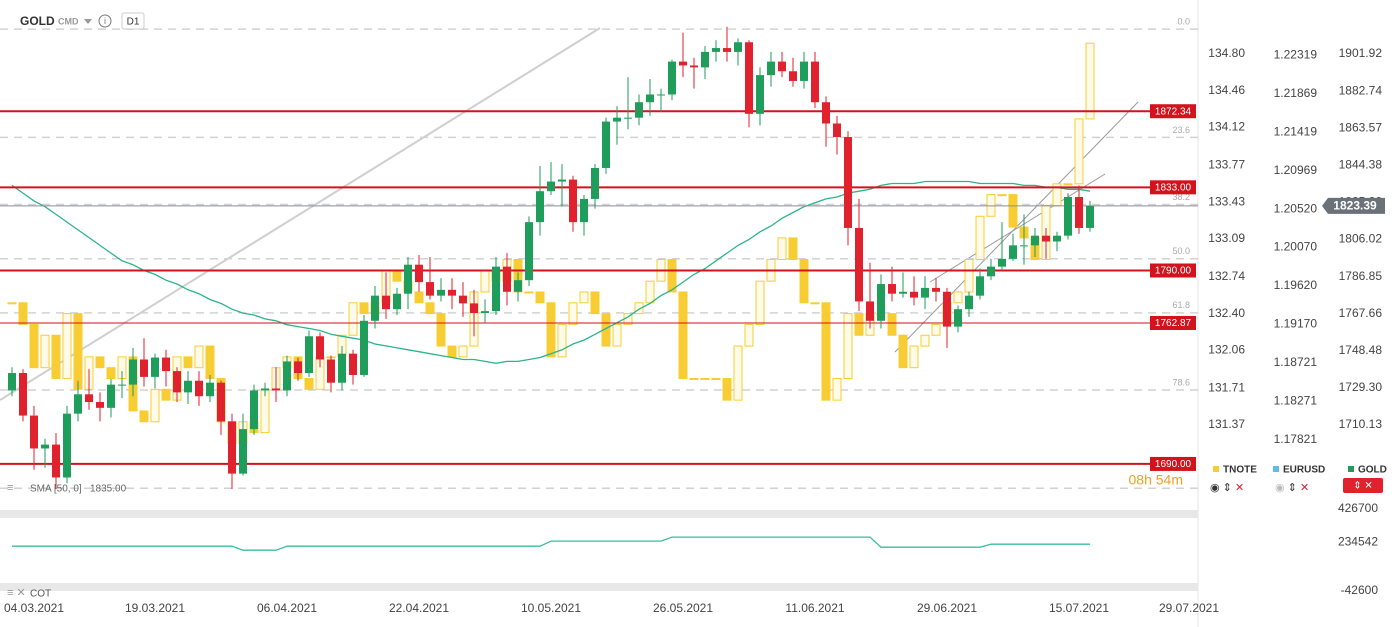  Describe the element at coordinates (1240, 470) in the screenshot. I see `legend-label: TNOTE` at that location.